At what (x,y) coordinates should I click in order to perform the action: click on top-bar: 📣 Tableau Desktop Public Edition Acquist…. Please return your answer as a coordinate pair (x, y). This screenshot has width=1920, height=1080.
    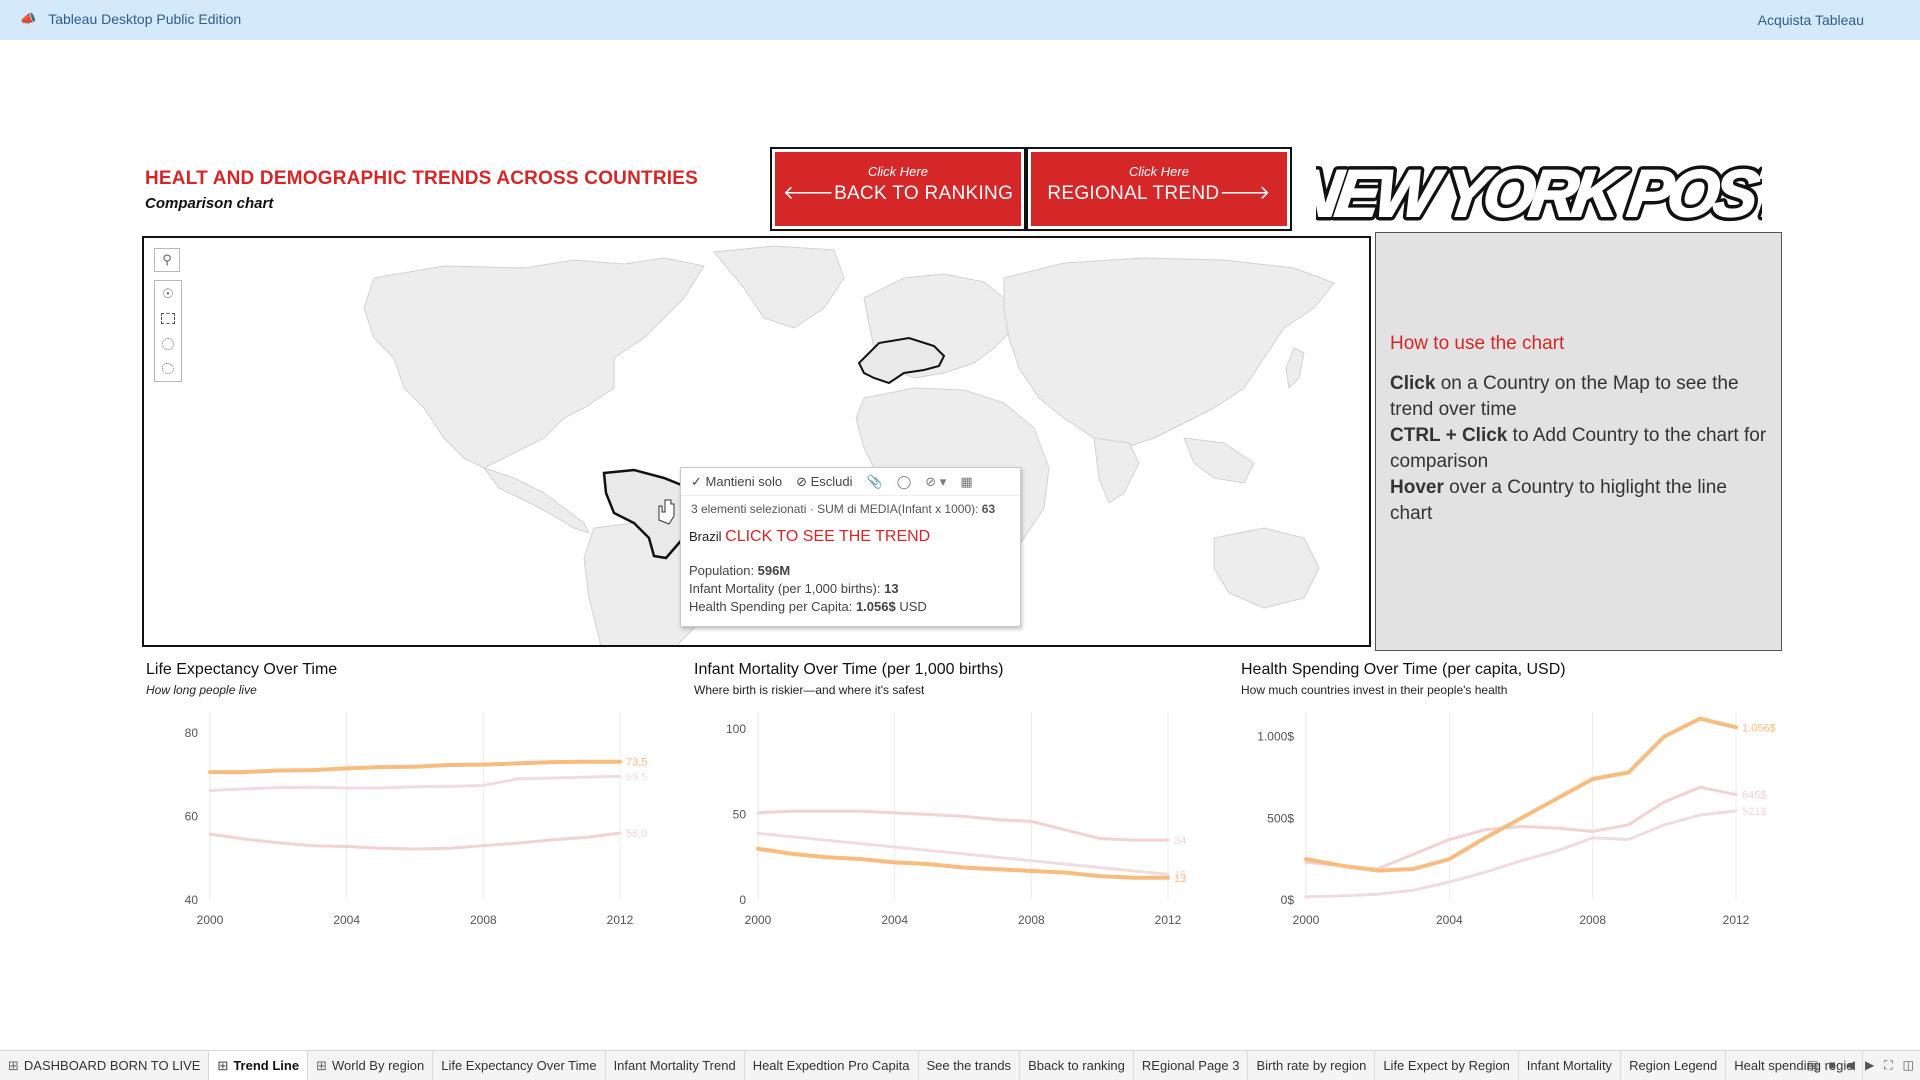
    Looking at the image, I should click on (960, 20).